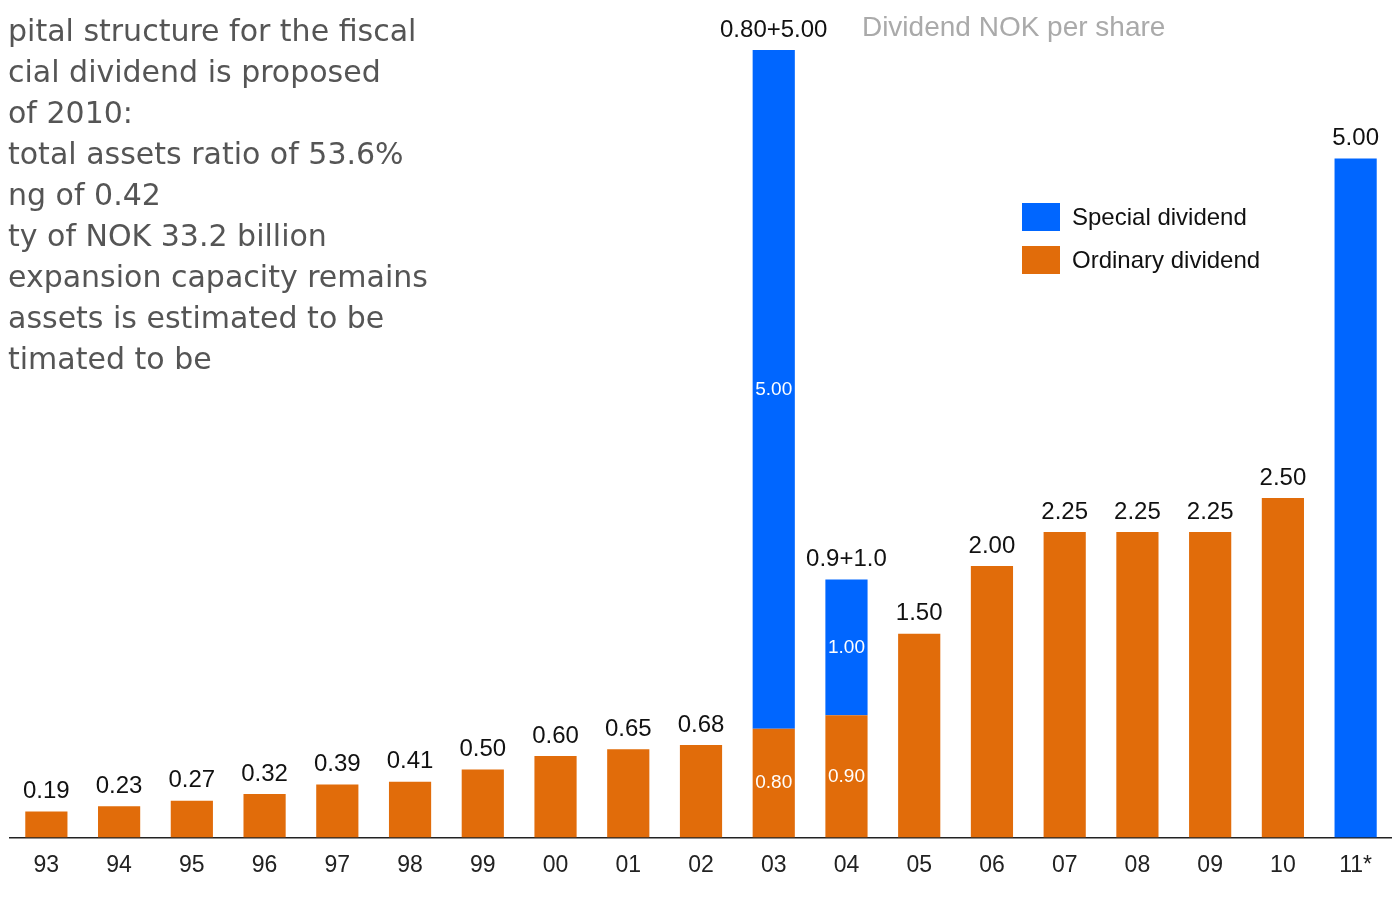  What do you see at coordinates (410, 863) in the screenshot?
I see `x-tick-label: 98` at bounding box center [410, 863].